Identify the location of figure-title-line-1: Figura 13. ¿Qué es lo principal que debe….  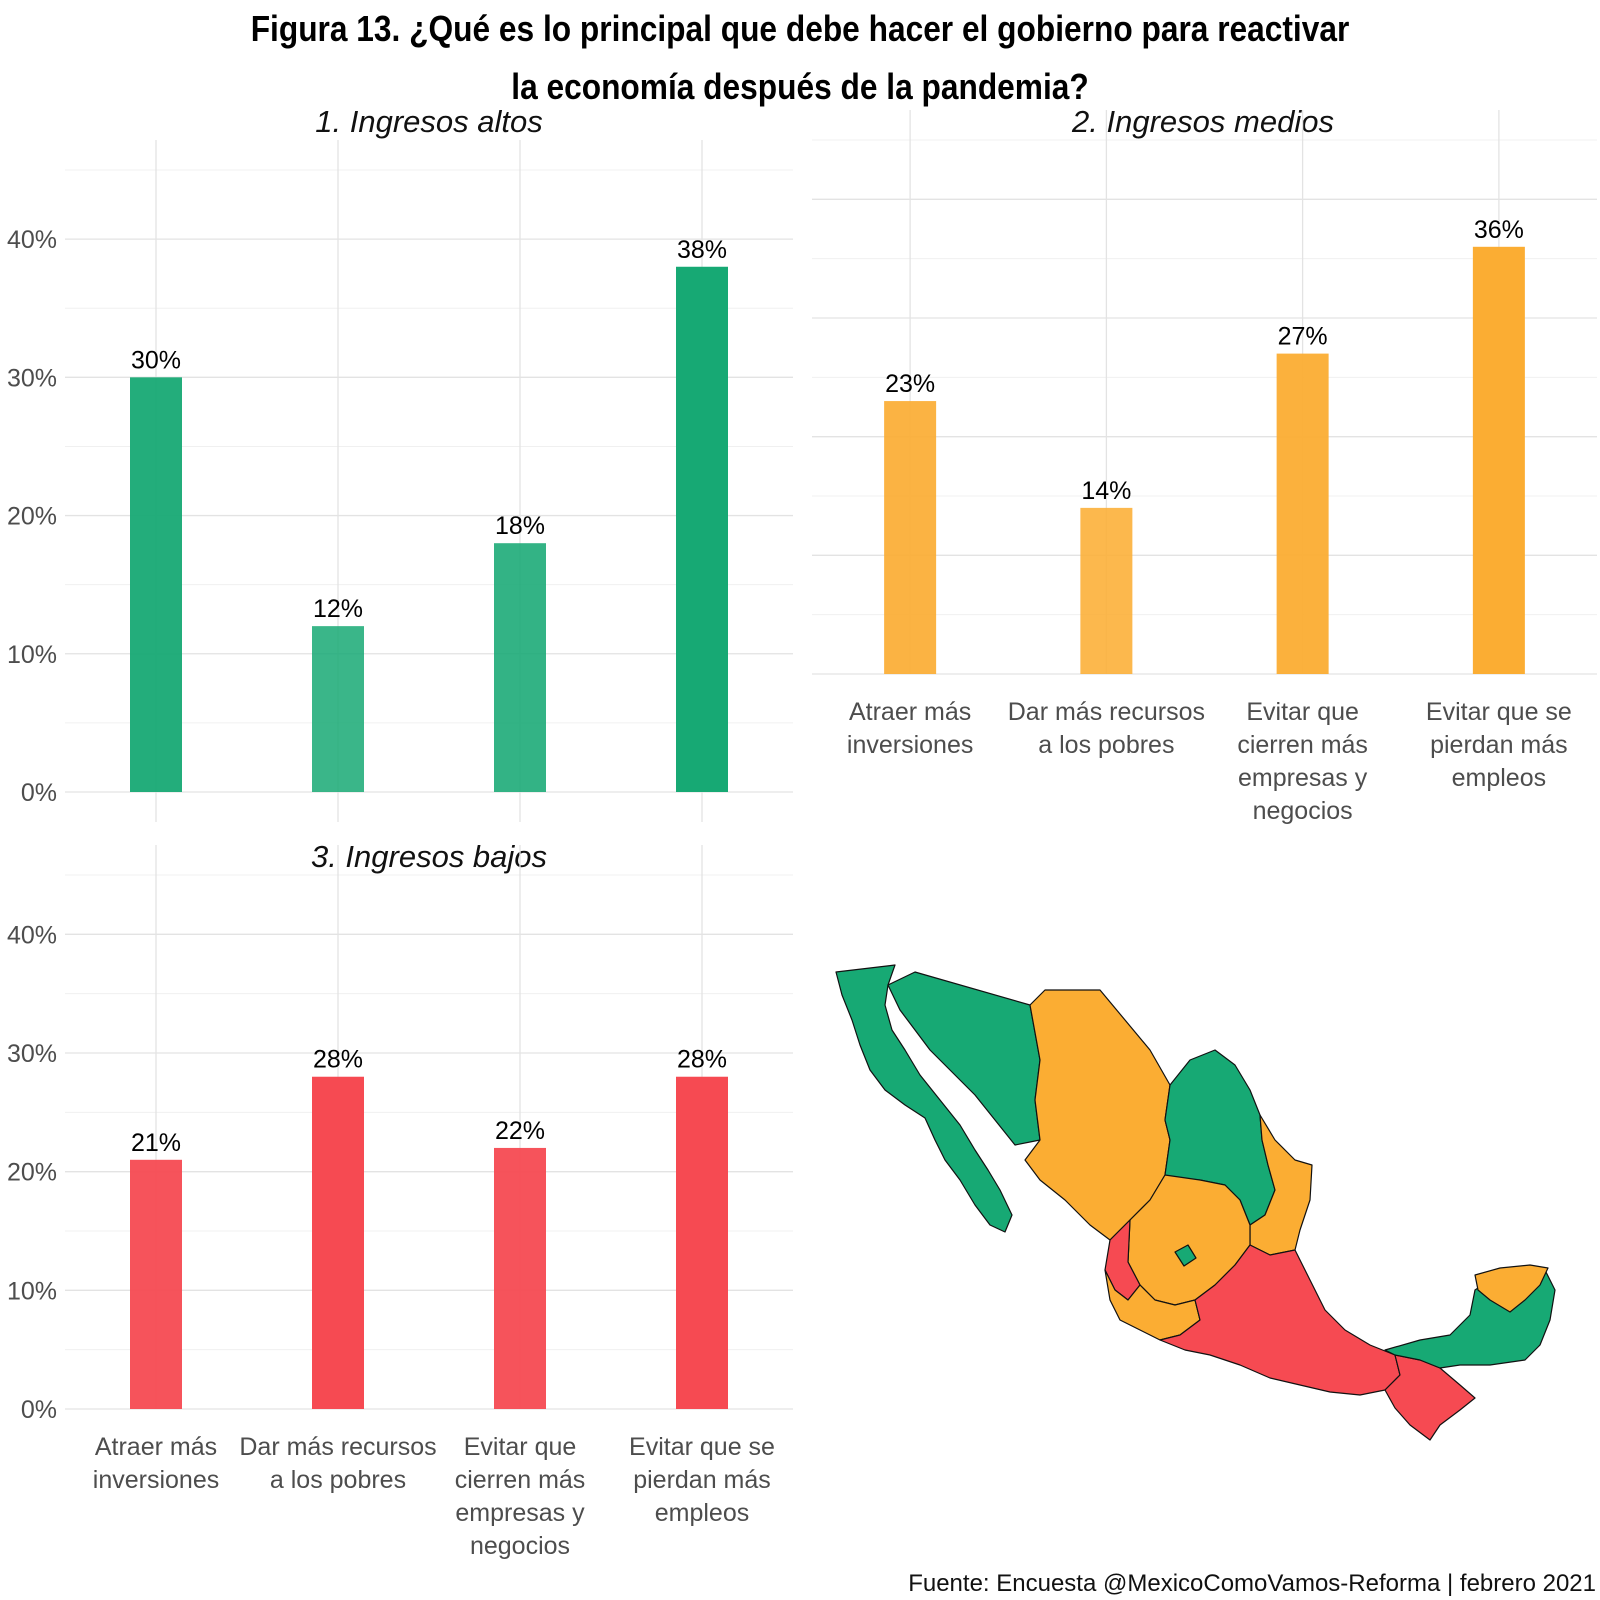
(800, 28).